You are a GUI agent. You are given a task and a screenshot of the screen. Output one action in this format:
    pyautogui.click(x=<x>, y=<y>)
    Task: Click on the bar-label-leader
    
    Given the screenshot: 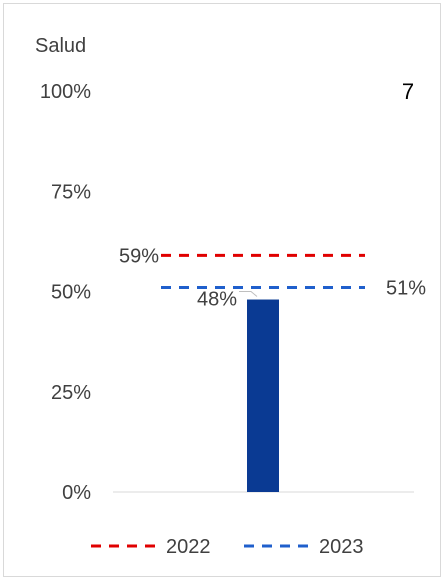 What is the action you would take?
    pyautogui.click(x=248, y=294)
    